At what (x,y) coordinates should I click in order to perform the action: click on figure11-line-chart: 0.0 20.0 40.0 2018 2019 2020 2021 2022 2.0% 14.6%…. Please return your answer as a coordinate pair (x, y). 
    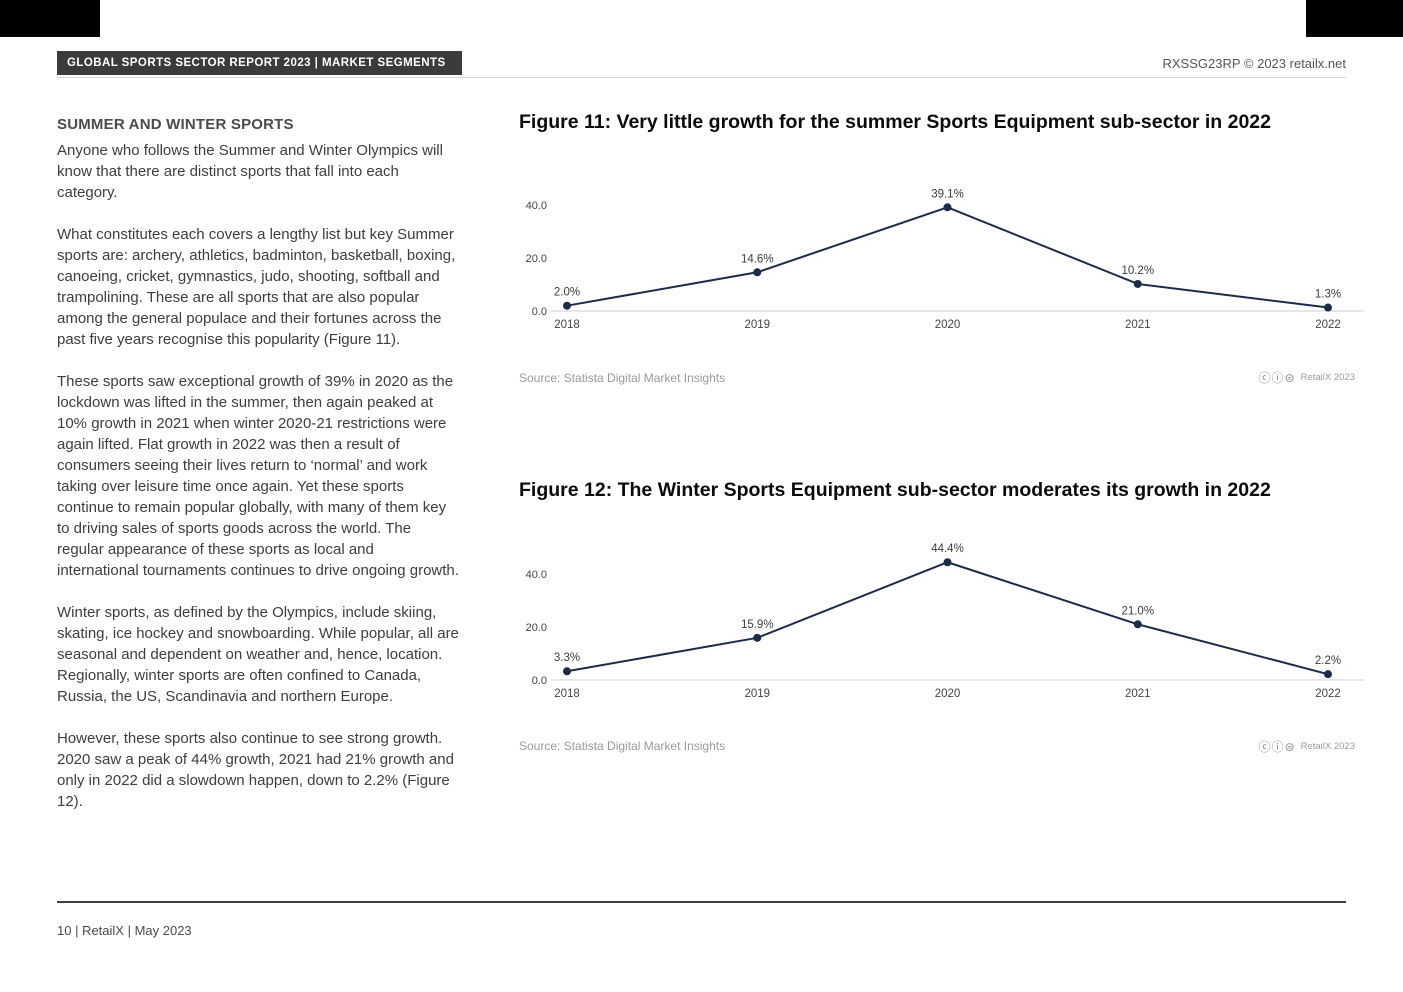
    Looking at the image, I should click on (945, 260).